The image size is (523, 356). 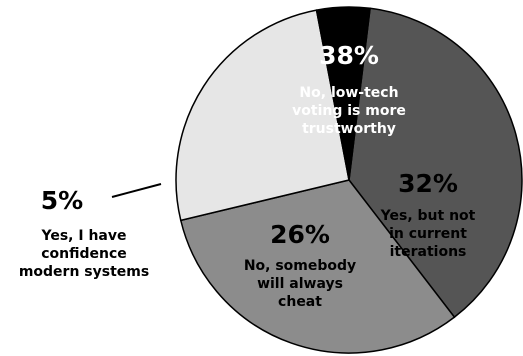 What do you see at coordinates (300, 302) in the screenshot?
I see `slice-category-label: cheat` at bounding box center [300, 302].